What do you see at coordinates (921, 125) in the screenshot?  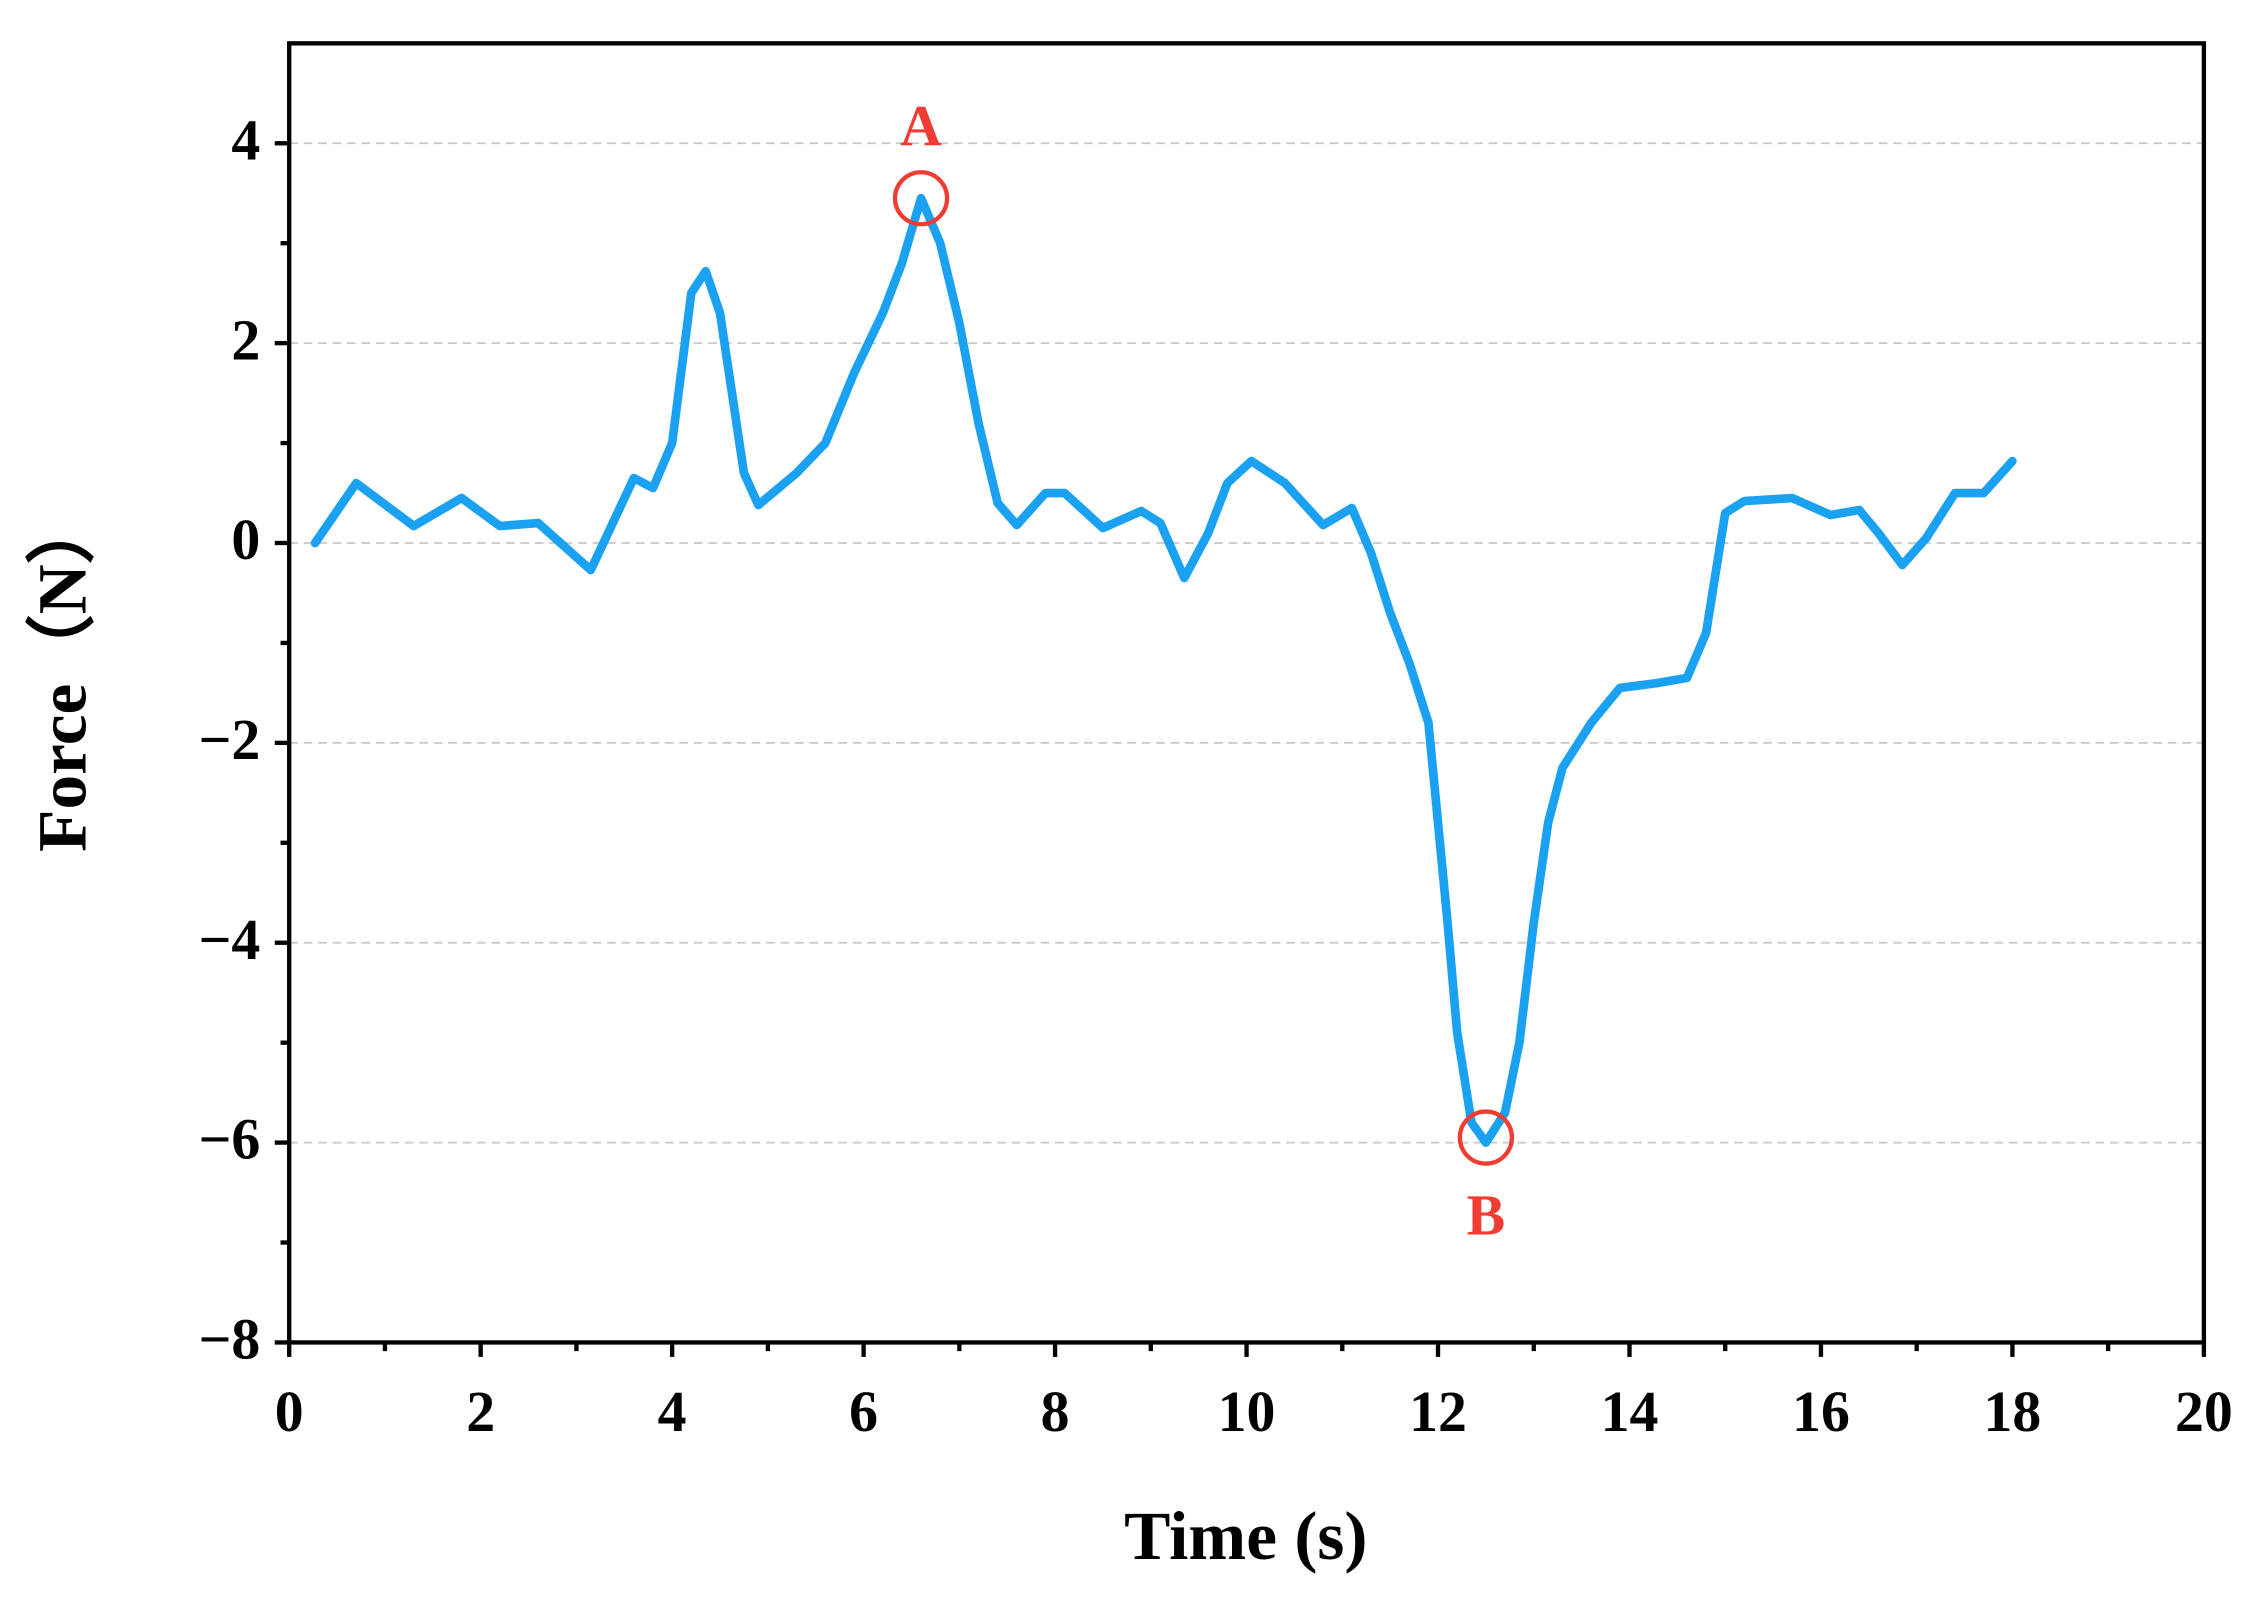 I see `annotation-label: A` at bounding box center [921, 125].